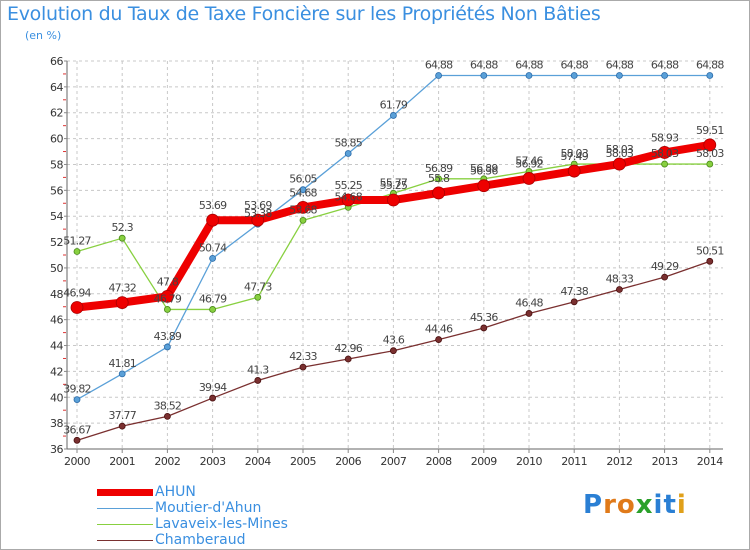 The image size is (750, 550). What do you see at coordinates (122, 363) in the screenshot?
I see `data-label: 41.81` at bounding box center [122, 363].